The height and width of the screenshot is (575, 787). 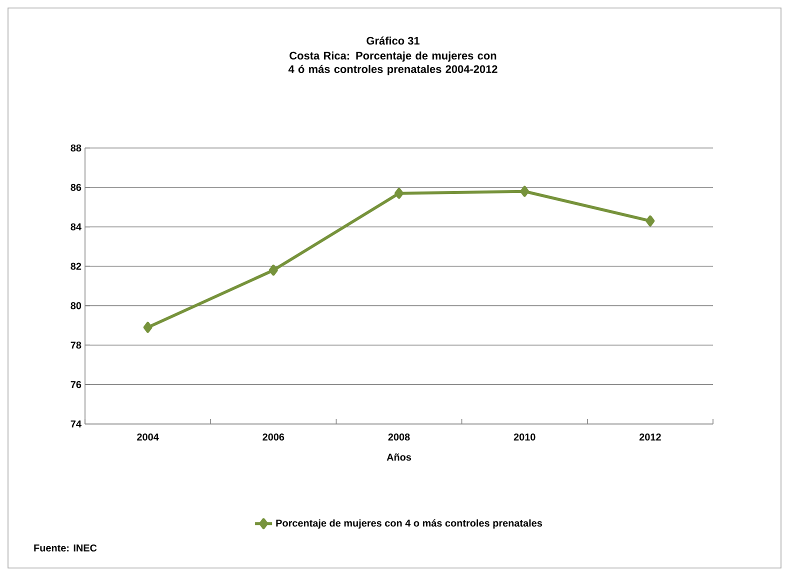 What do you see at coordinates (76, 266) in the screenshot?
I see `y-tick-label: 82` at bounding box center [76, 266].